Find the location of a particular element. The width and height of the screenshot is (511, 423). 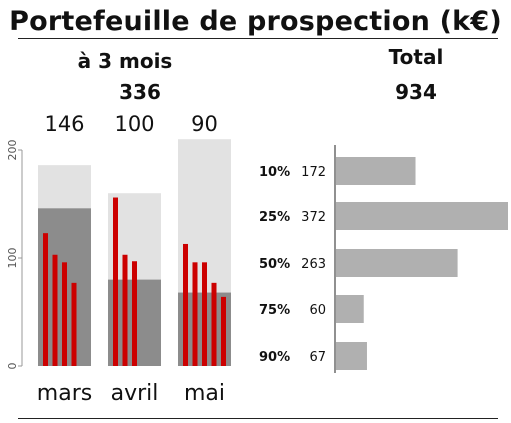

month-label-mai: mai is located at coordinates (204, 393).